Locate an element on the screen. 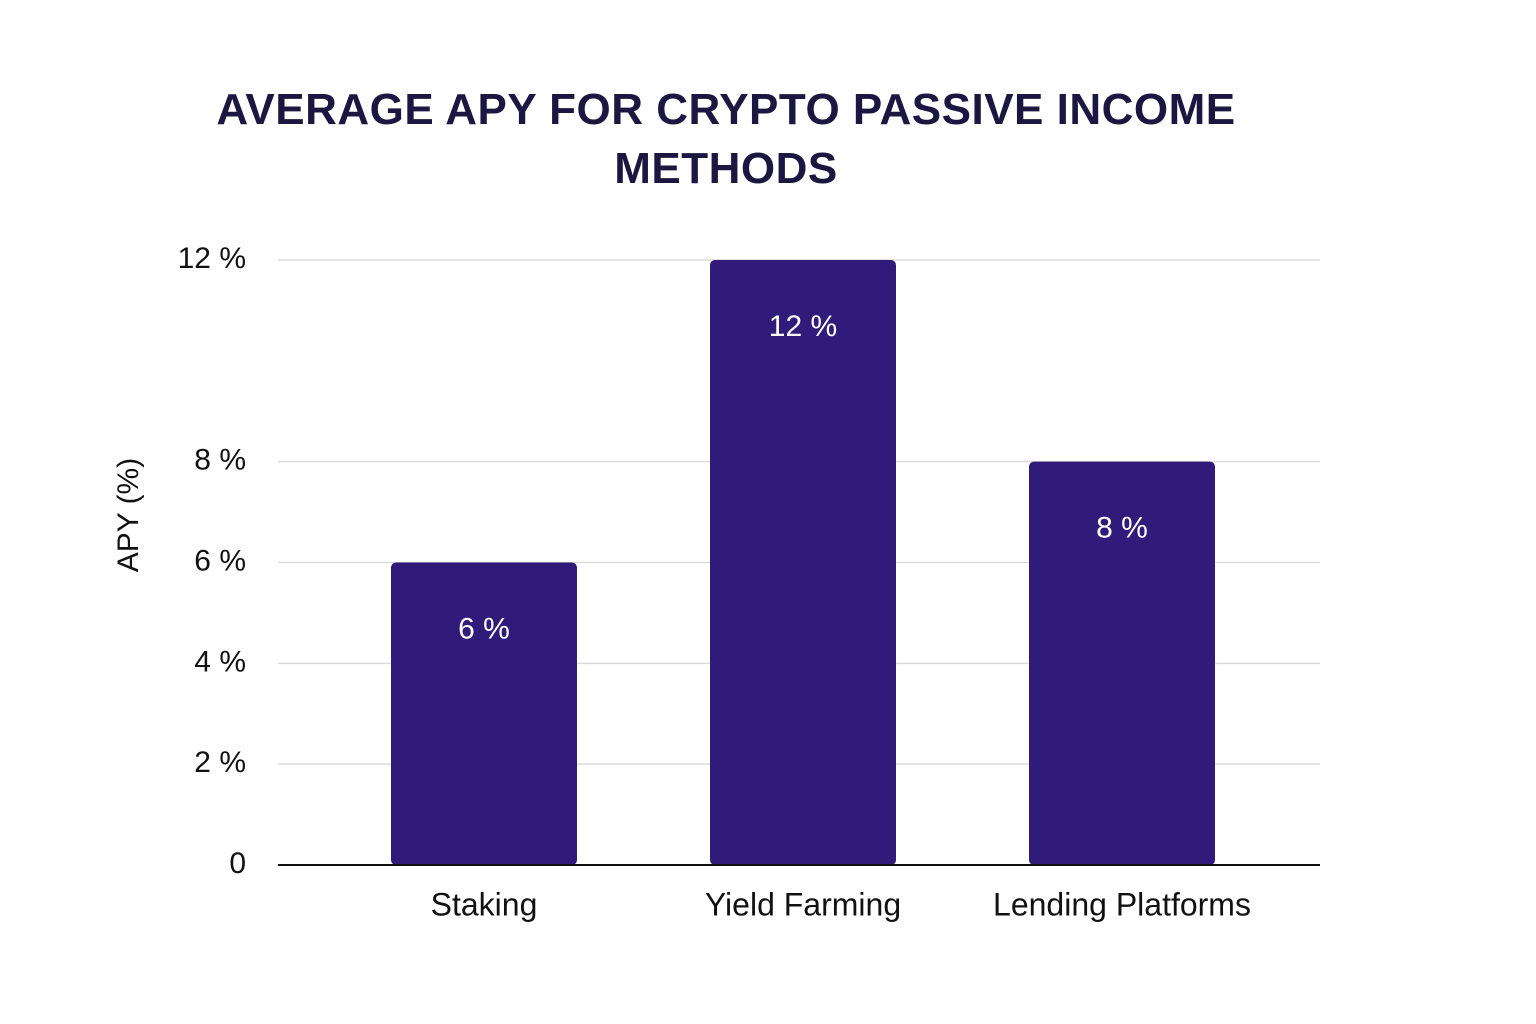 The height and width of the screenshot is (1024, 1536). value-label: 8 % is located at coordinates (1122, 528).